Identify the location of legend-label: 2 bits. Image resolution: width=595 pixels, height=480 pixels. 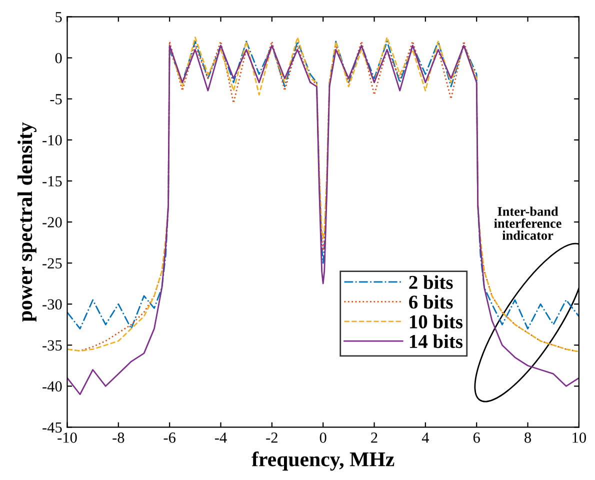
(431, 282).